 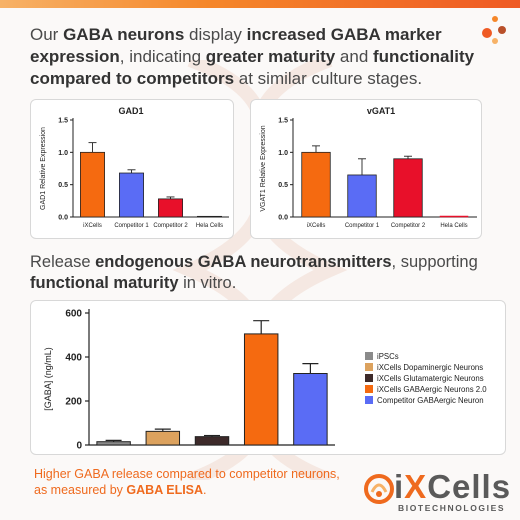 What do you see at coordinates (73, 358) in the screenshot?
I see `y-tick-label: 400` at bounding box center [73, 358].